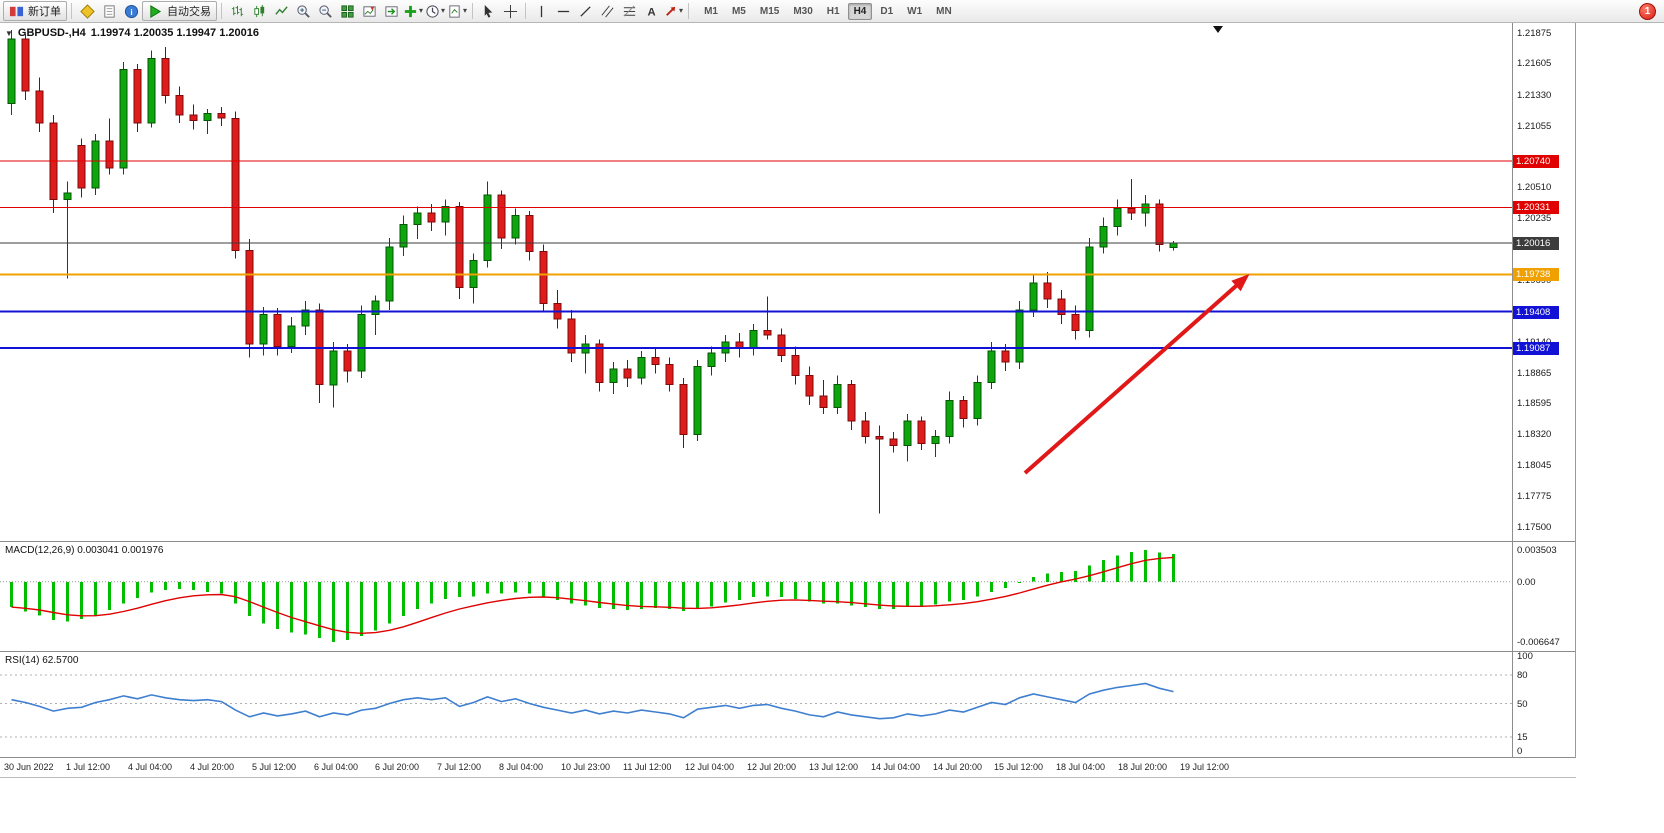 This screenshot has height=833, width=1664. I want to click on trend-arrow-annotation, so click(1136, 374).